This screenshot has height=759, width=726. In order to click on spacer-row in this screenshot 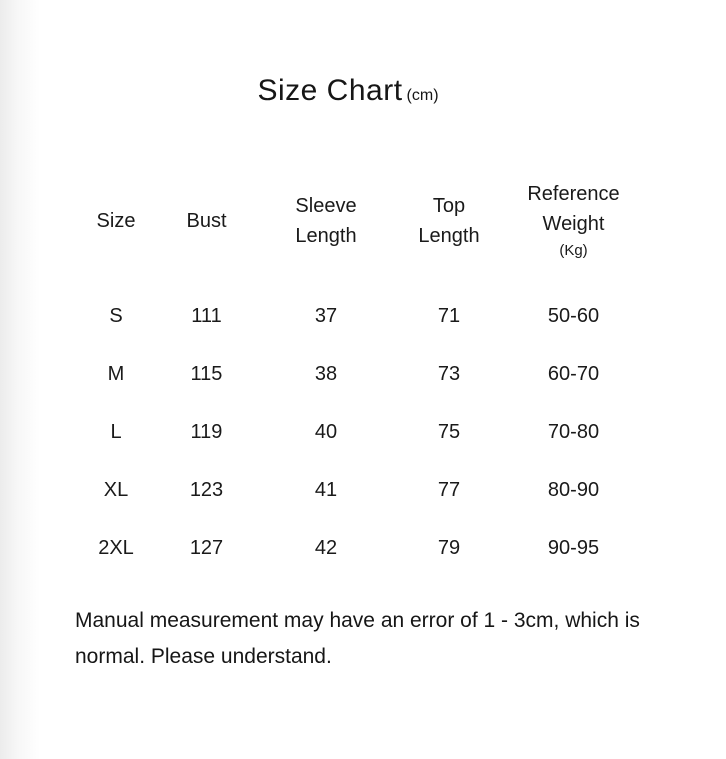, I will do `click(360, 276)`.